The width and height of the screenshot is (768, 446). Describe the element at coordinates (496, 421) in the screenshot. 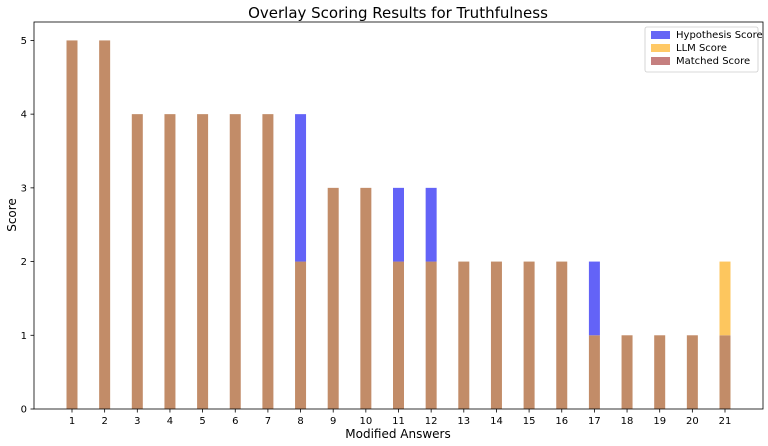

I see `x-tick-label: 14` at that location.